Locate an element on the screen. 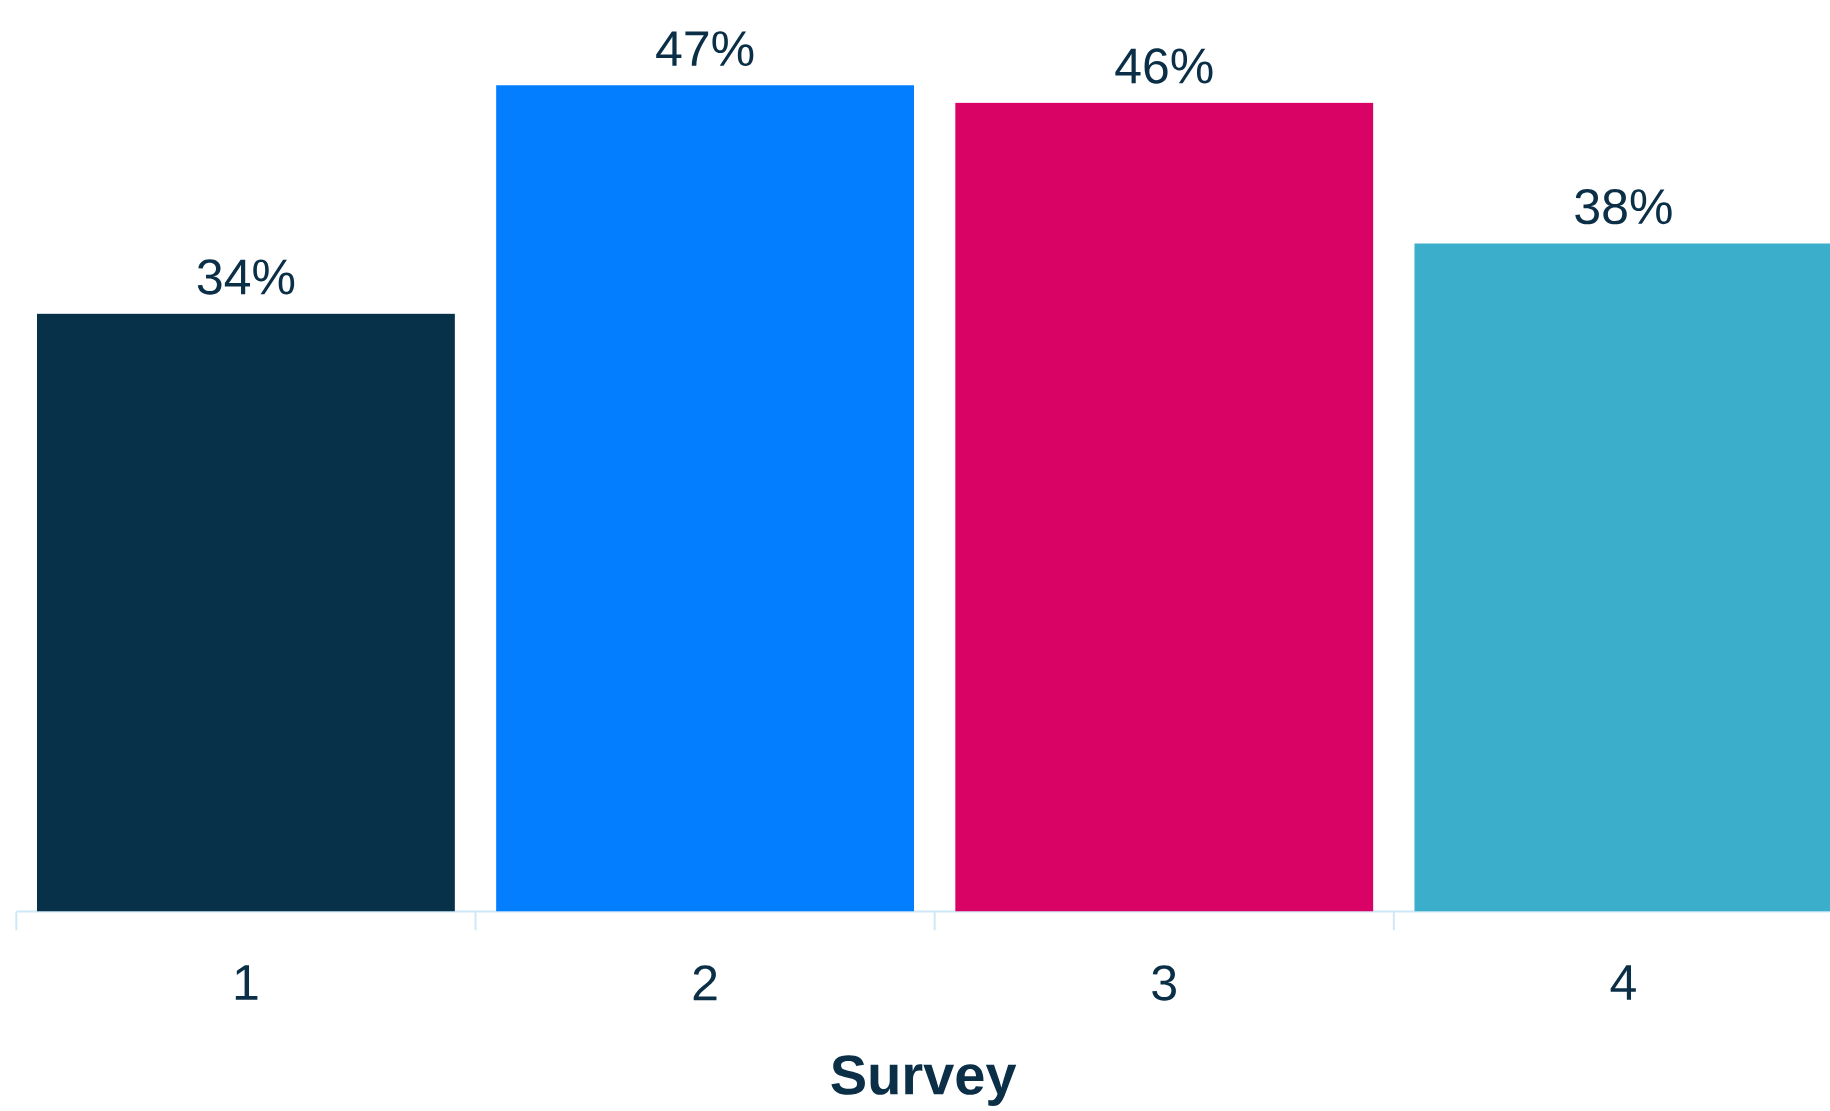 The width and height of the screenshot is (1830, 1111). data-label: 46% is located at coordinates (1164, 66).